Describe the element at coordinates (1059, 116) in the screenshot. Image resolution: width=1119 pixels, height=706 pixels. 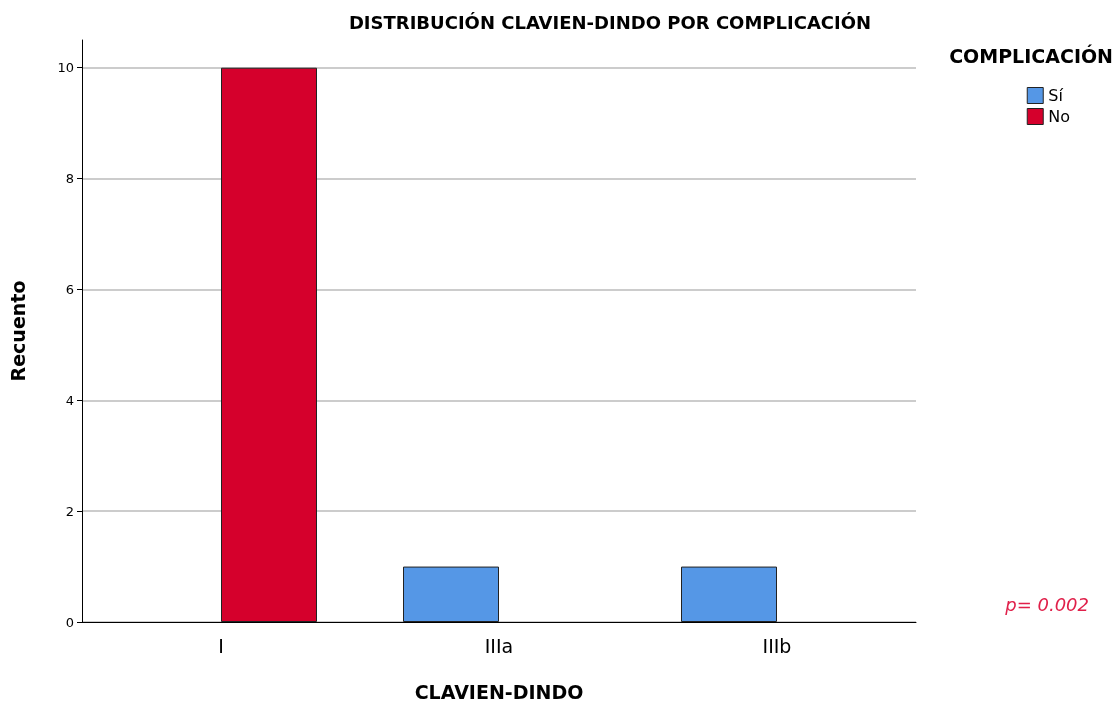
I see `legend-label: No` at that location.